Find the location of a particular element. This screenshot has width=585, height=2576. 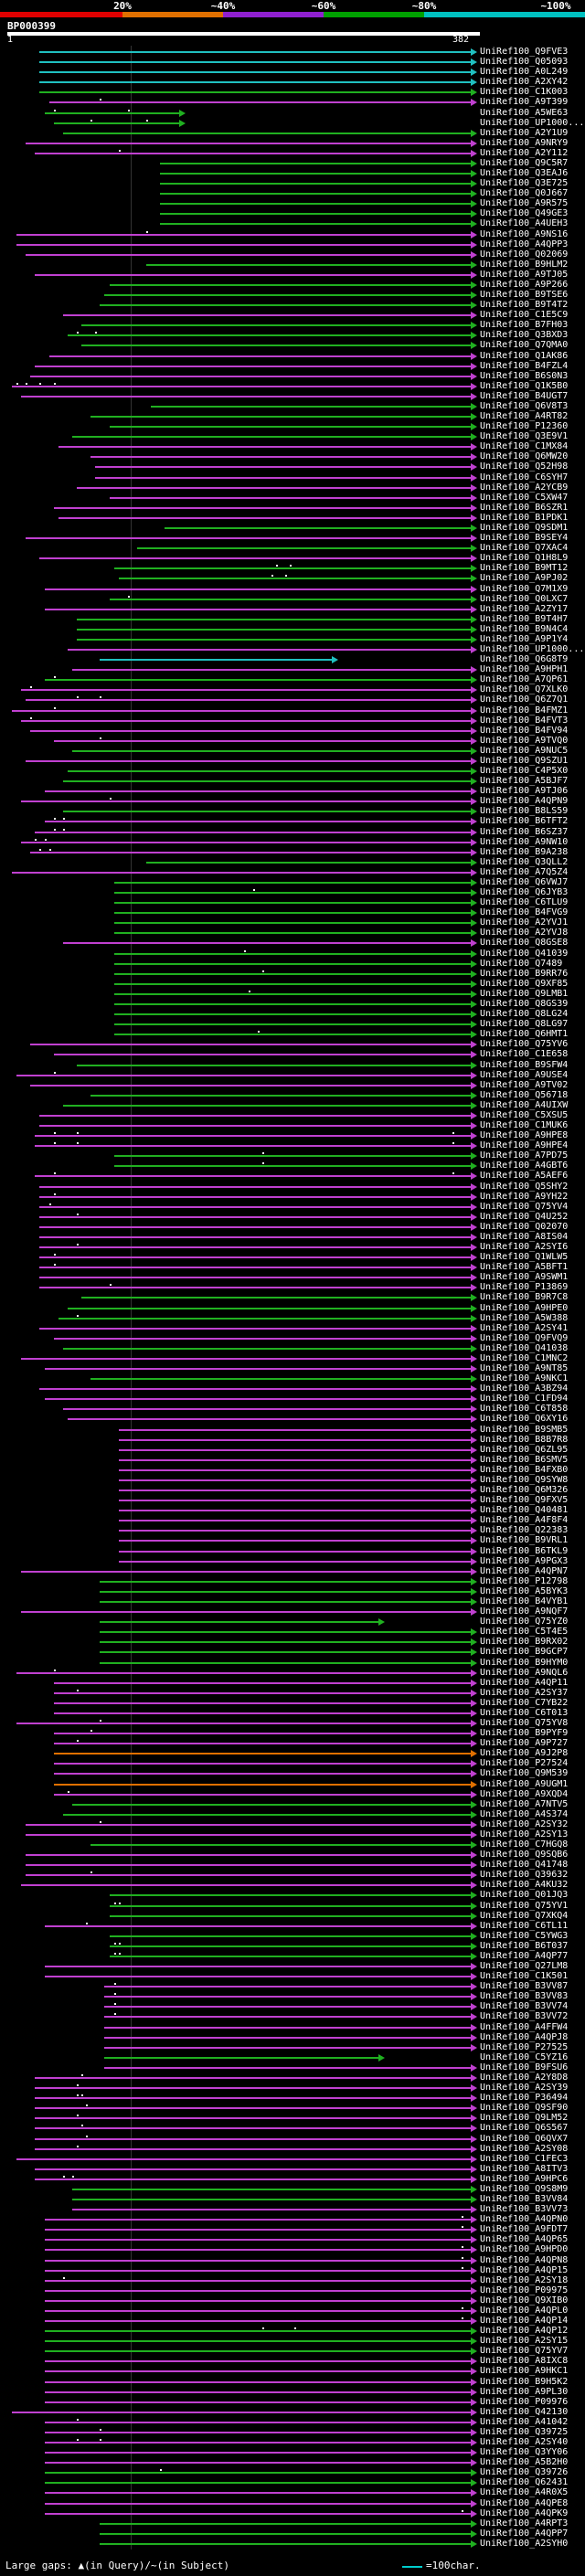

hit-label-link: UniRef100_A5BFT1 is located at coordinates (524, 1267).